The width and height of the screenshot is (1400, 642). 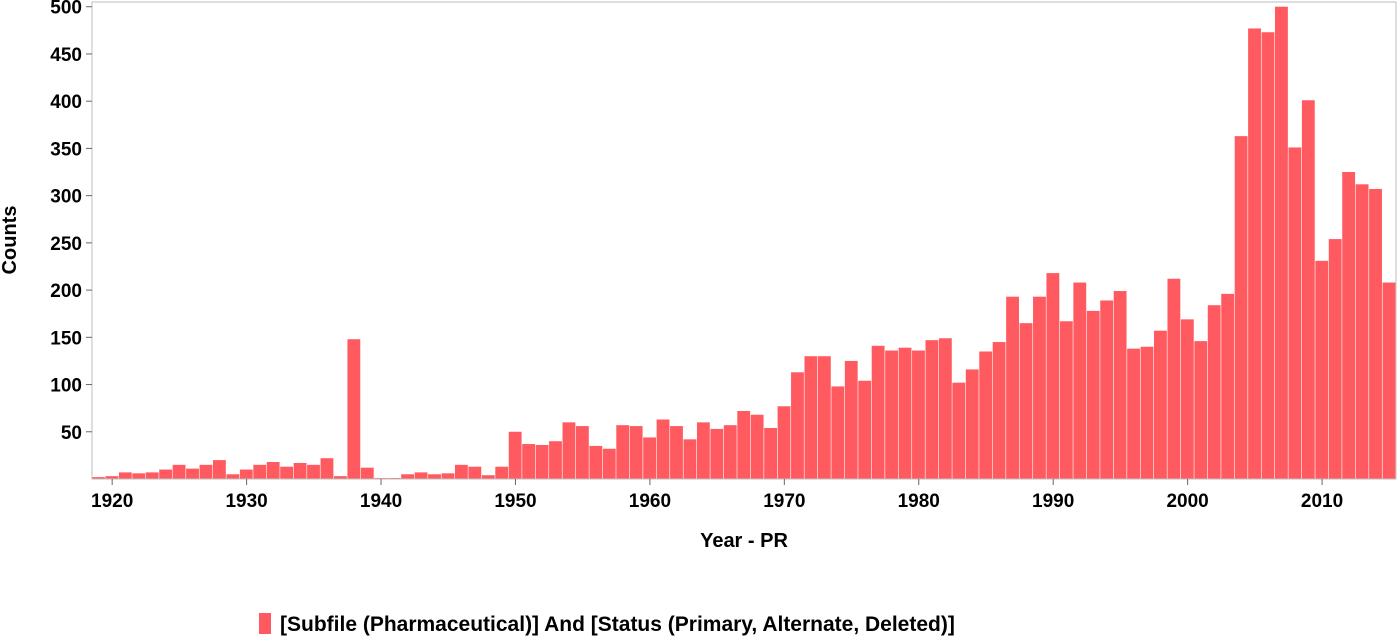 I want to click on bar-1935, so click(x=313, y=471).